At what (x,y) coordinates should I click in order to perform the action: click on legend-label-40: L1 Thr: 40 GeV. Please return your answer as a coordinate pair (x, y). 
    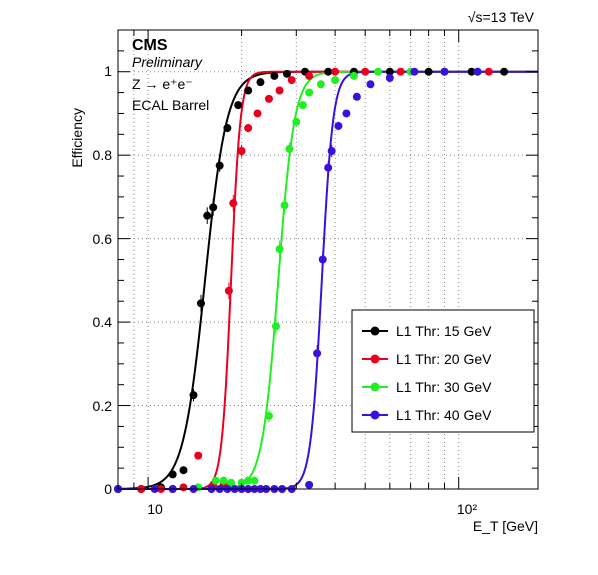
    Looking at the image, I should click on (444, 415).